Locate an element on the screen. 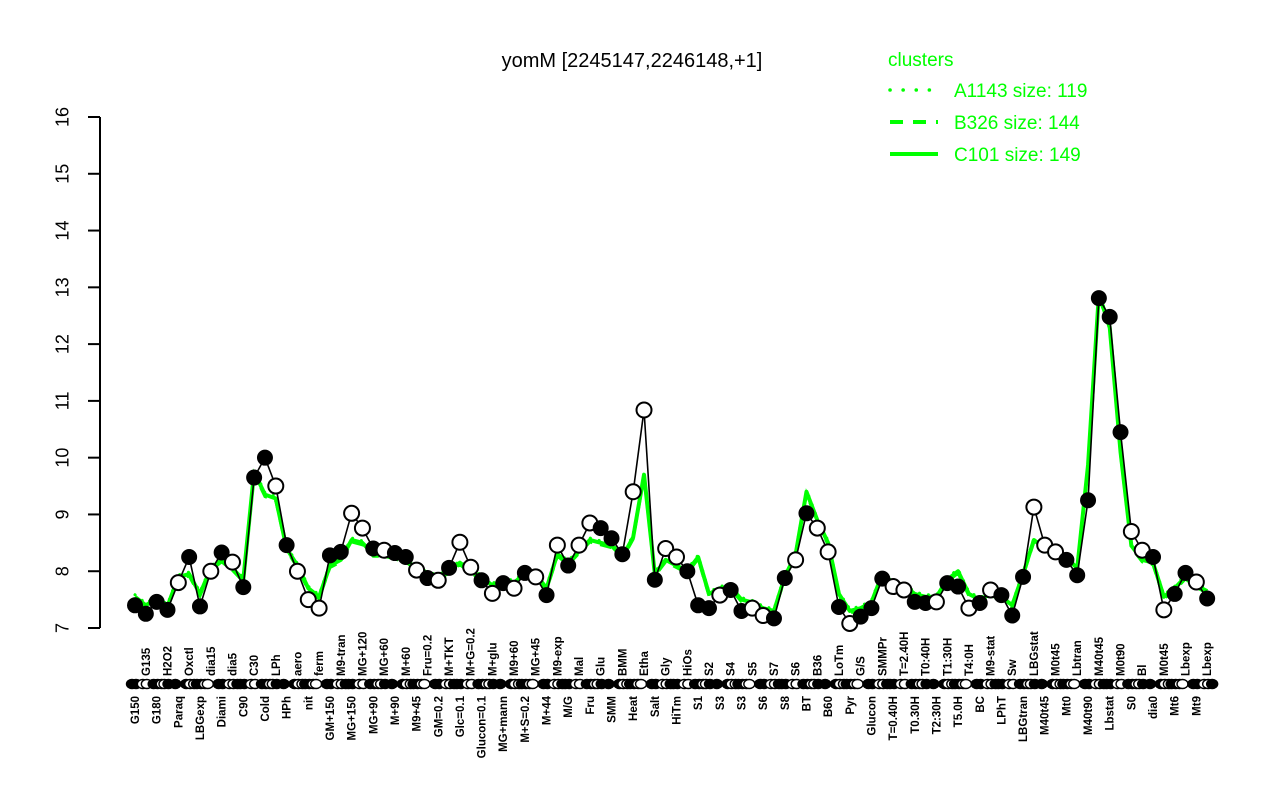  x-condition-label: Glc=0.1 is located at coordinates (461, 716).